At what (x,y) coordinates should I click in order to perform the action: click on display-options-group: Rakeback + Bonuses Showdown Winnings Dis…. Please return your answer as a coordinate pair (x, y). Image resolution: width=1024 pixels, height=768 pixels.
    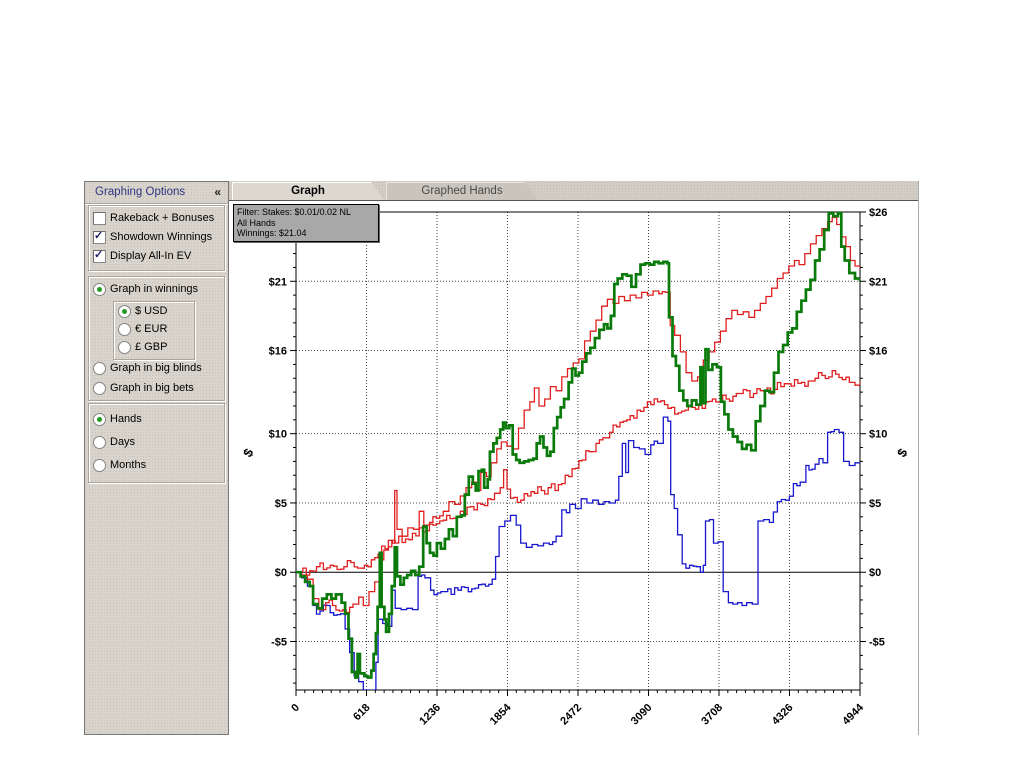
    Looking at the image, I should click on (156, 238).